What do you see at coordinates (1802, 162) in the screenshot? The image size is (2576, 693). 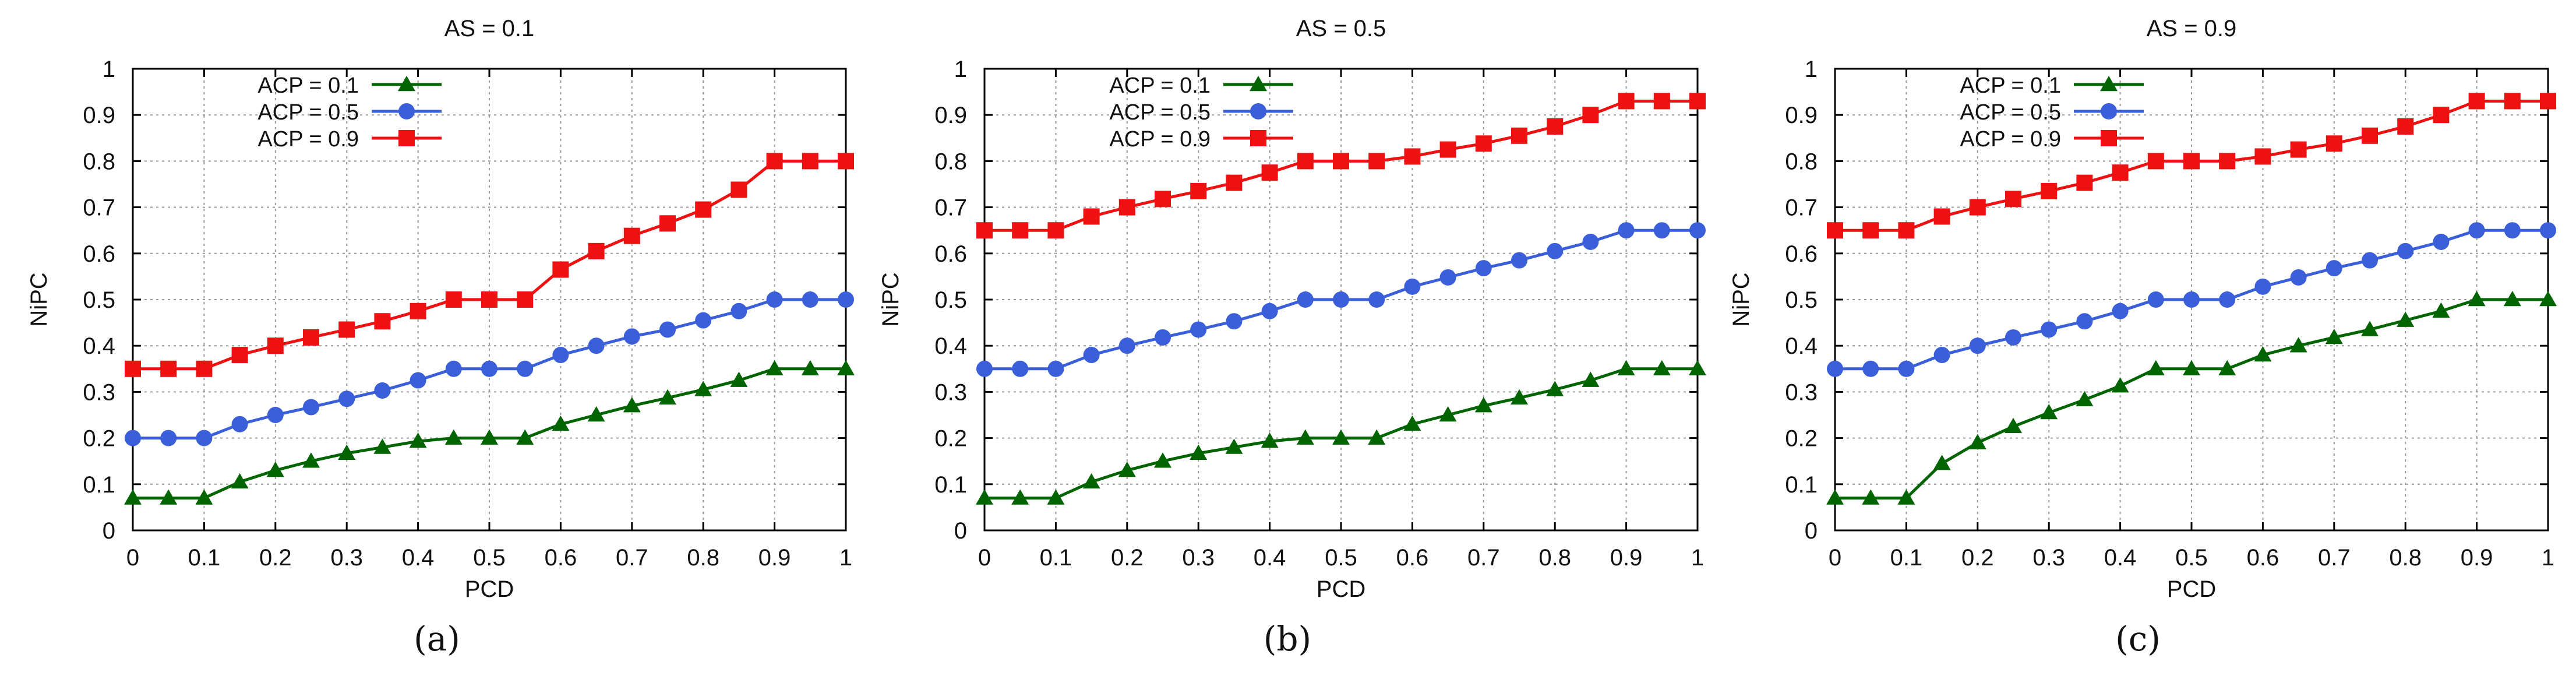 I see `y-tick-label: 0.8` at bounding box center [1802, 162].